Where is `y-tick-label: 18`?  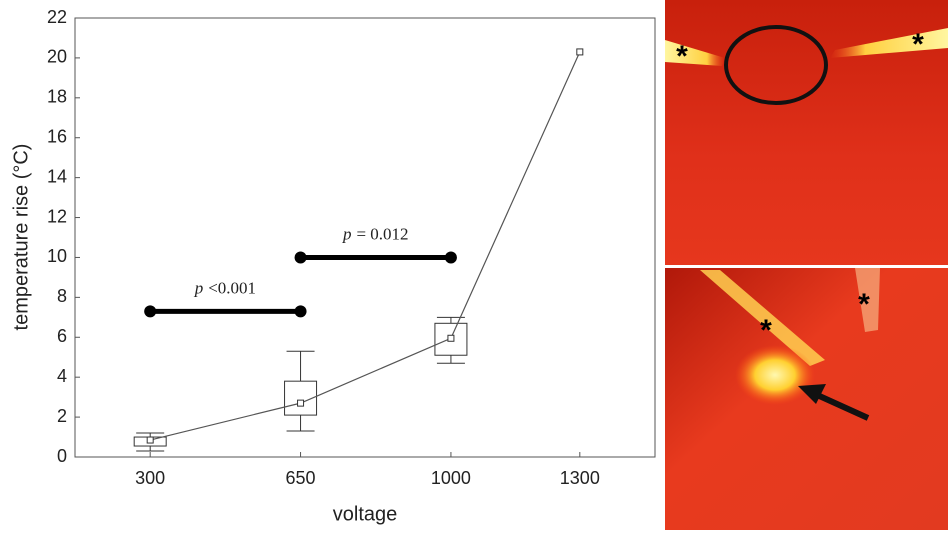
y-tick-label: 18 is located at coordinates (57, 97).